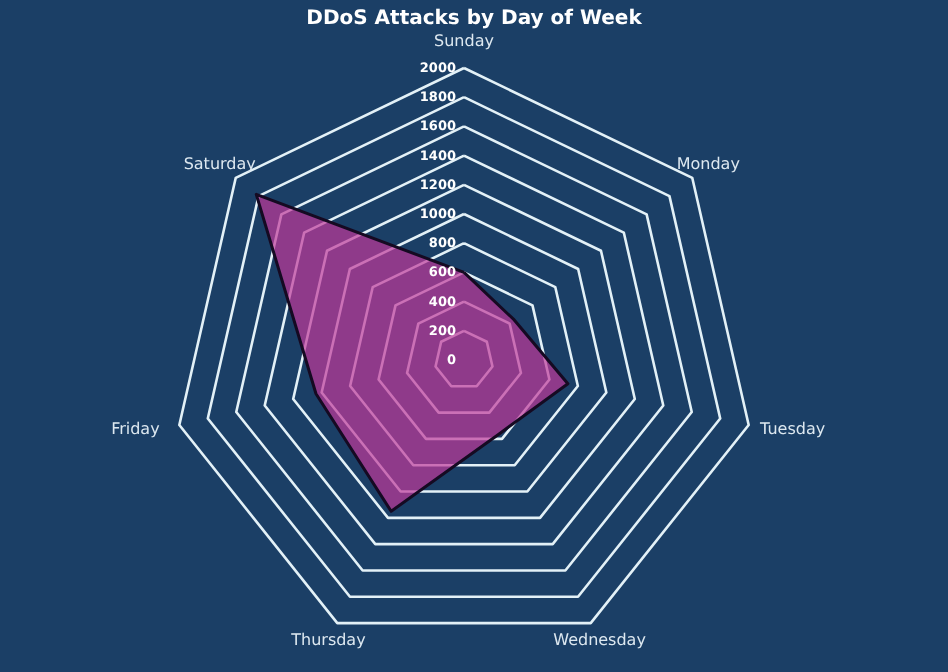  Describe the element at coordinates (136, 428) in the screenshot. I see `spoke-label: Friday` at that location.